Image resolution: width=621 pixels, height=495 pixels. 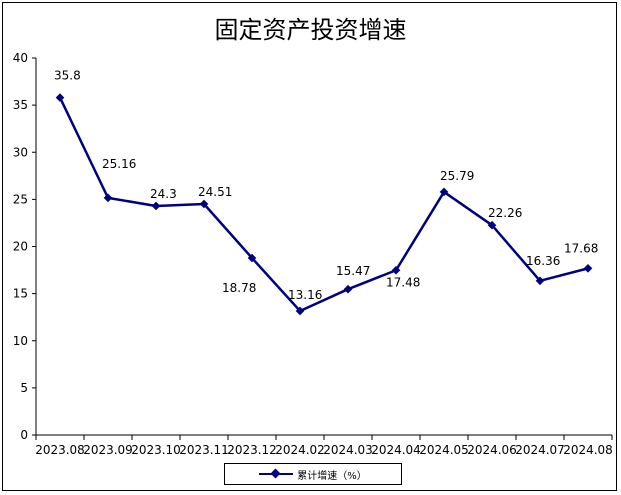 I want to click on data-label: 25.16, so click(x=119, y=164).